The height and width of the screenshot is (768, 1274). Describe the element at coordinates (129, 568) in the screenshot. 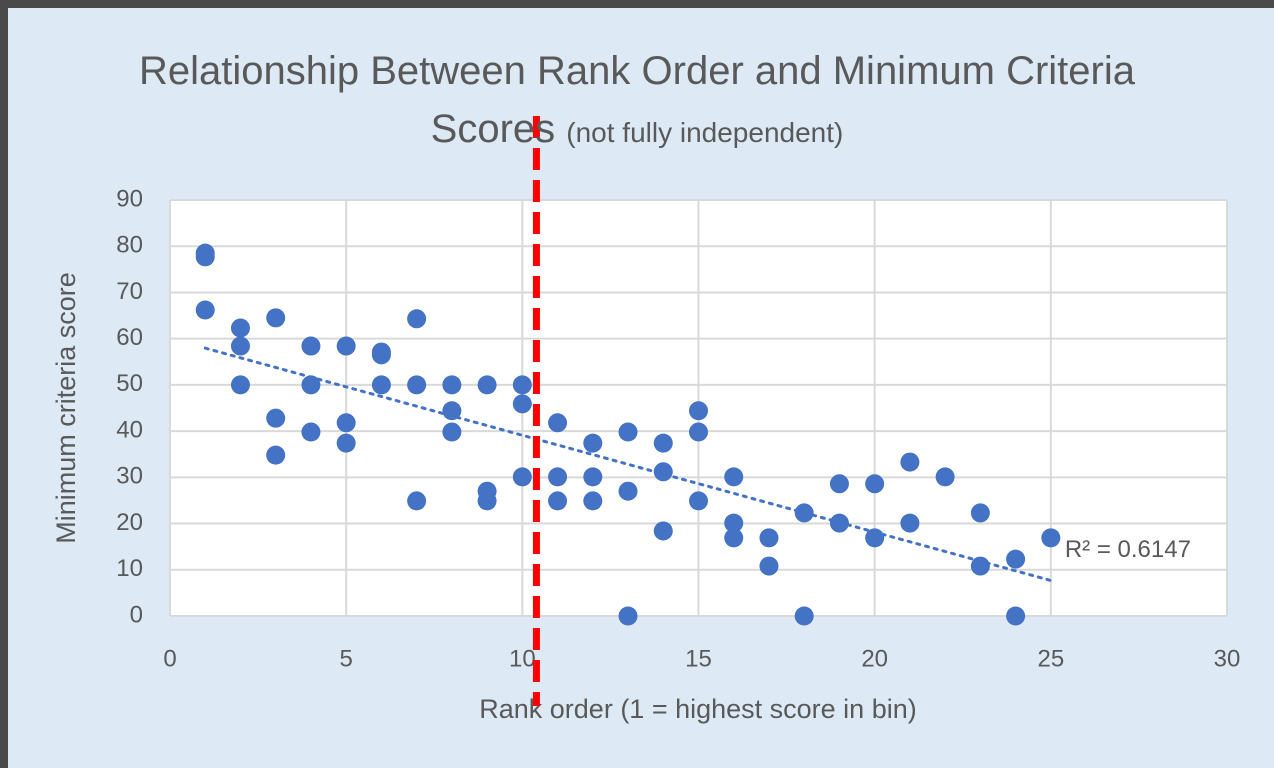

I see `y-tick-label: 10` at that location.